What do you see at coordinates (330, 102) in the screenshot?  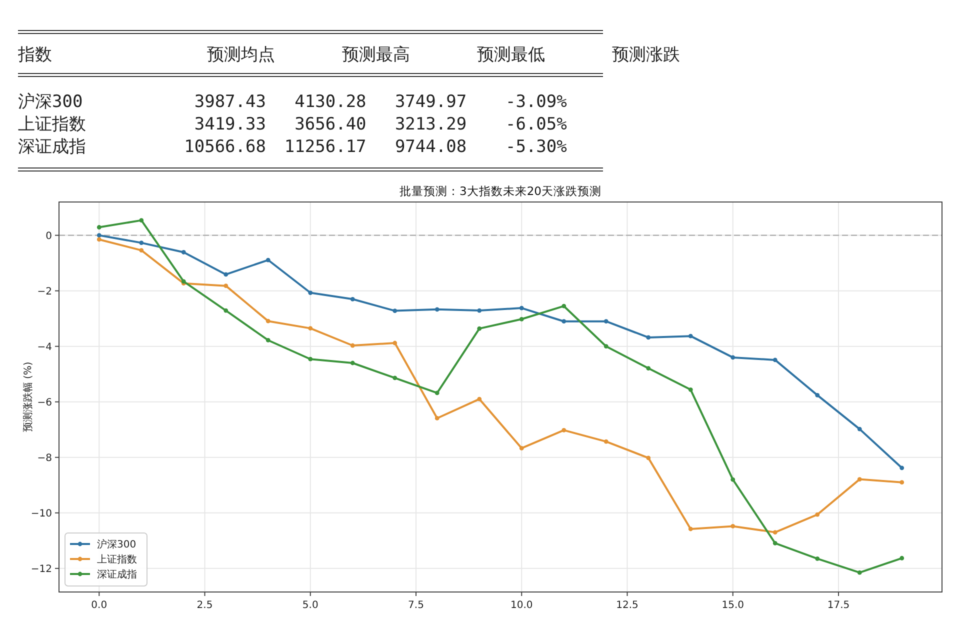 I see `text: 4130.28` at bounding box center [330, 102].